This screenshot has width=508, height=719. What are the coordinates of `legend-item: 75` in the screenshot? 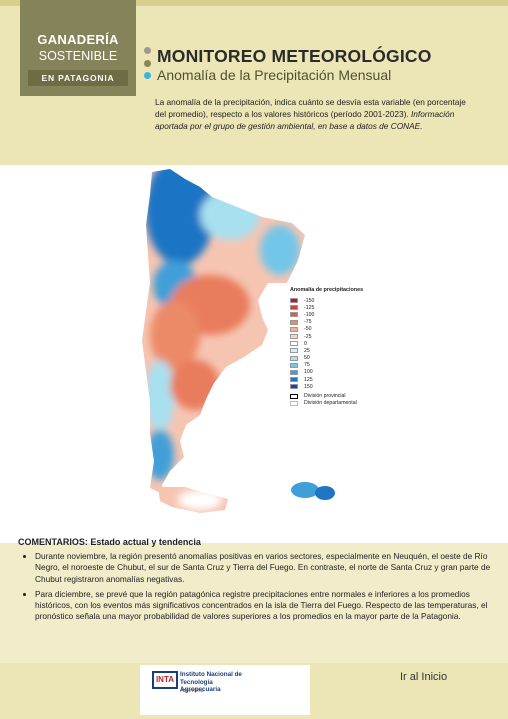 It's located at (326, 365).